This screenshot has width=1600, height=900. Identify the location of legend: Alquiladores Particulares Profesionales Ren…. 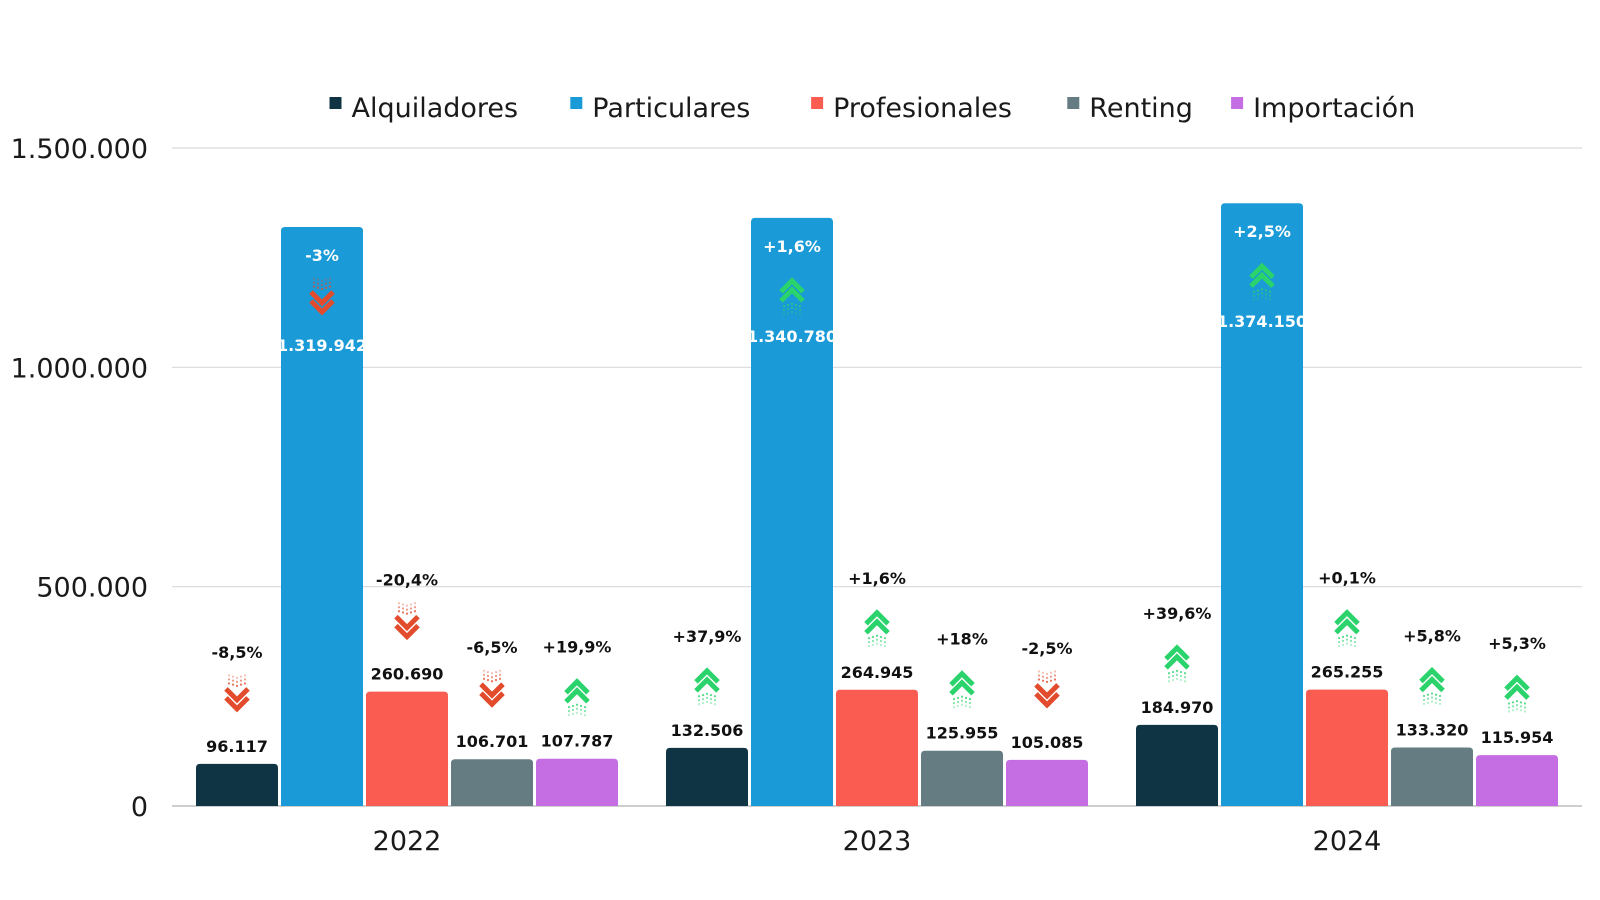
(872, 108).